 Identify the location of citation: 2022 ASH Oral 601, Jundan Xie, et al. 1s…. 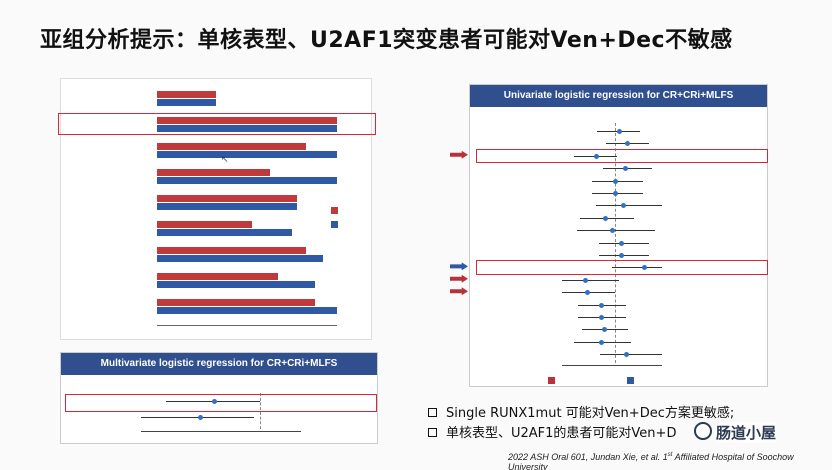
(670, 461).